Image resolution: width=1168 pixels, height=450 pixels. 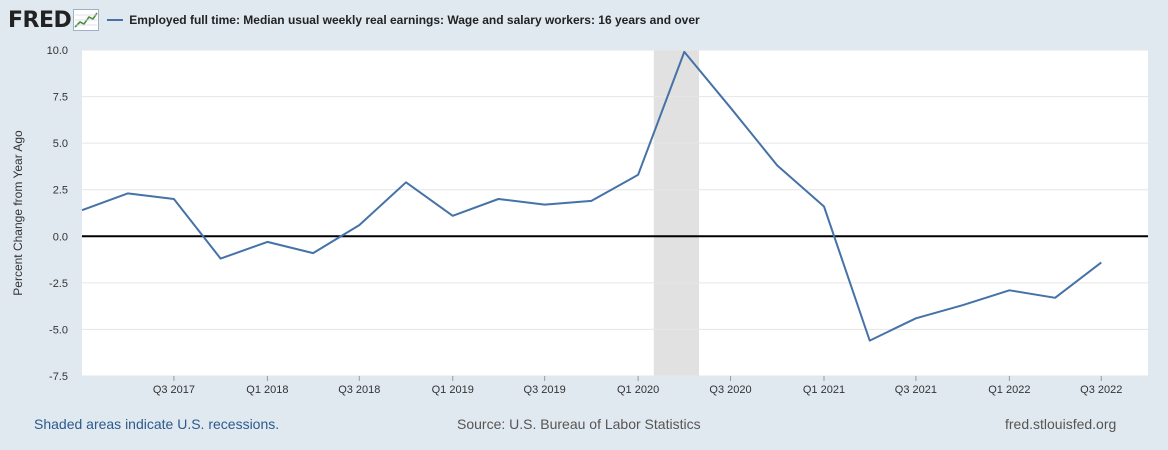 What do you see at coordinates (86, 20) in the screenshot?
I see `line-chart-icon` at bounding box center [86, 20].